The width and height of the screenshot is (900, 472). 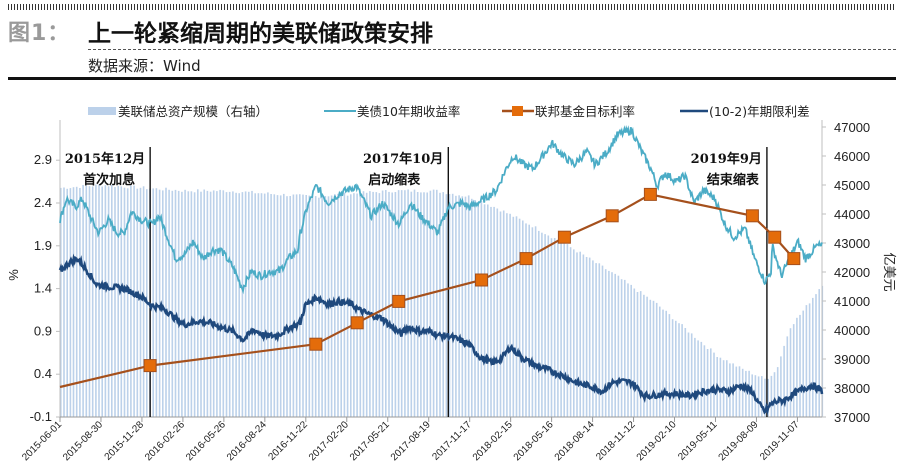 What do you see at coordinates (852, 388) in the screenshot?
I see `y-right-tick-label: 38000` at bounding box center [852, 388].